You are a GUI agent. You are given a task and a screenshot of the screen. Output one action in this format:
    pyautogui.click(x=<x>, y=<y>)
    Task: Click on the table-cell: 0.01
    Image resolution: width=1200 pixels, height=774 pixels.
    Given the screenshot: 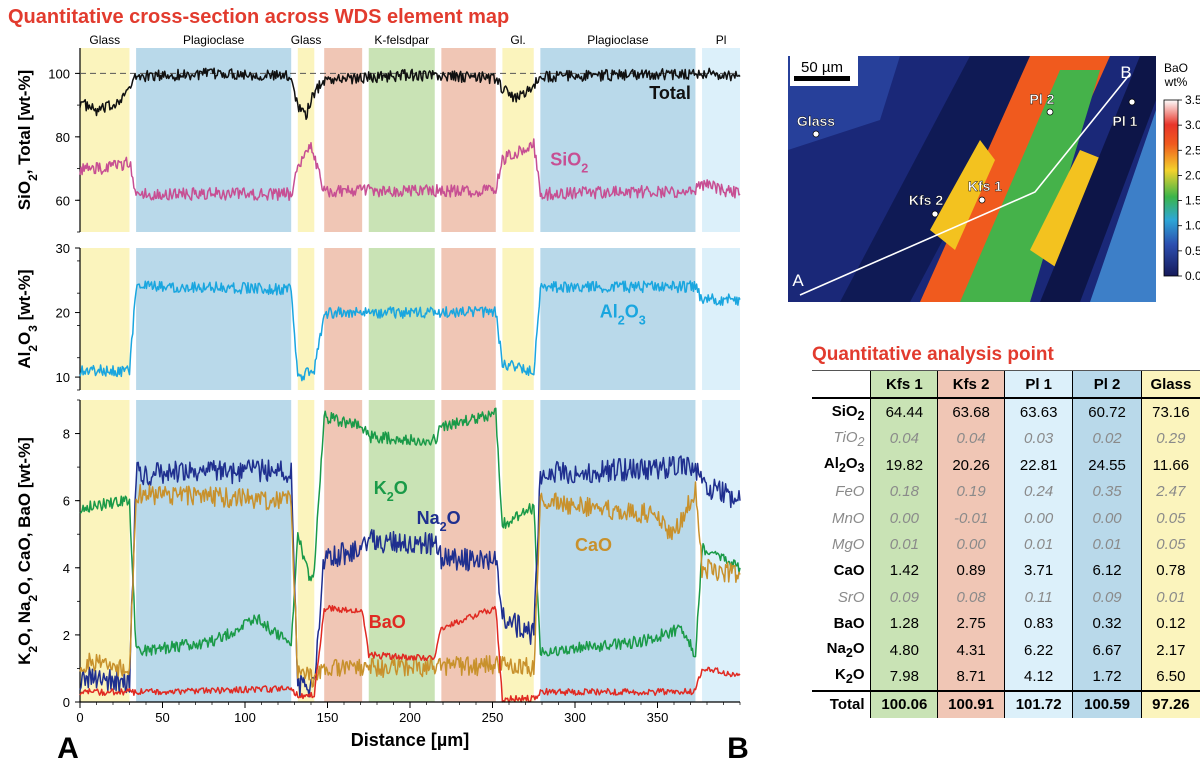 What is the action you would take?
    pyautogui.click(x=1107, y=544)
    